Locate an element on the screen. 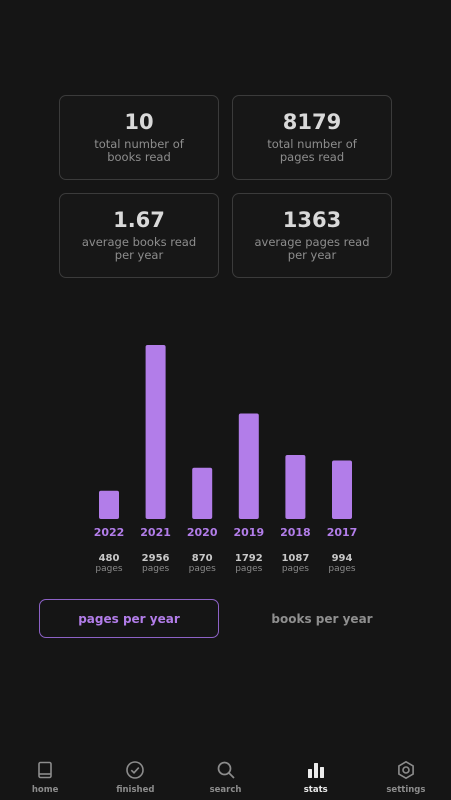 Image resolution: width=451 pixels, height=800 pixels. nav-home: home is located at coordinates (45, 776).